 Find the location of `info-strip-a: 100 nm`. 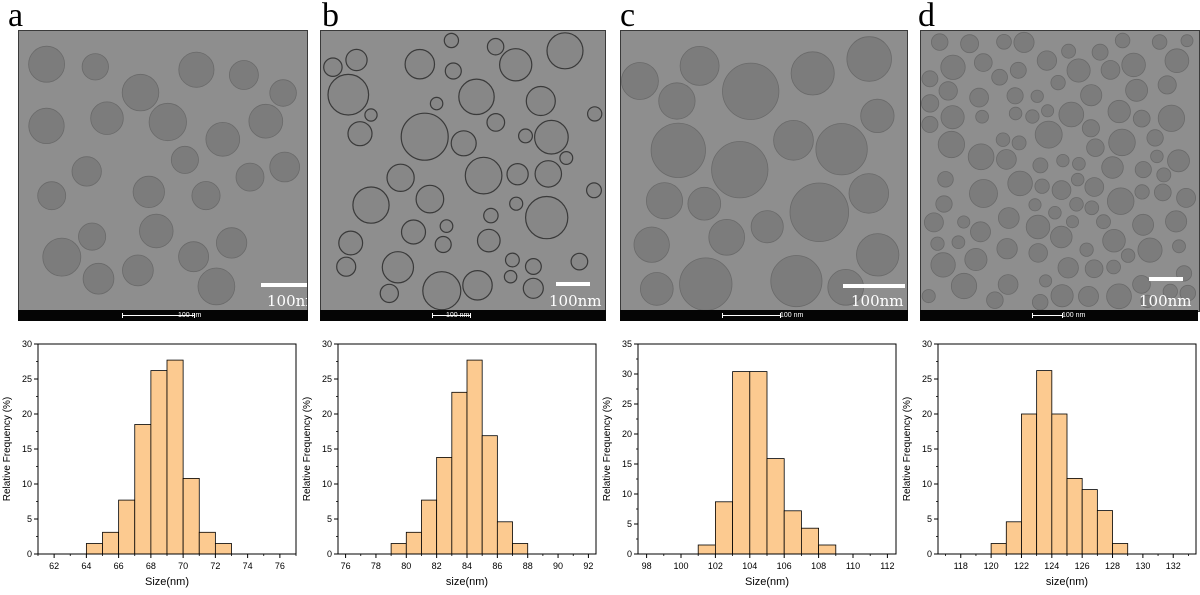

info-strip-a: 100 nm is located at coordinates (163, 315).